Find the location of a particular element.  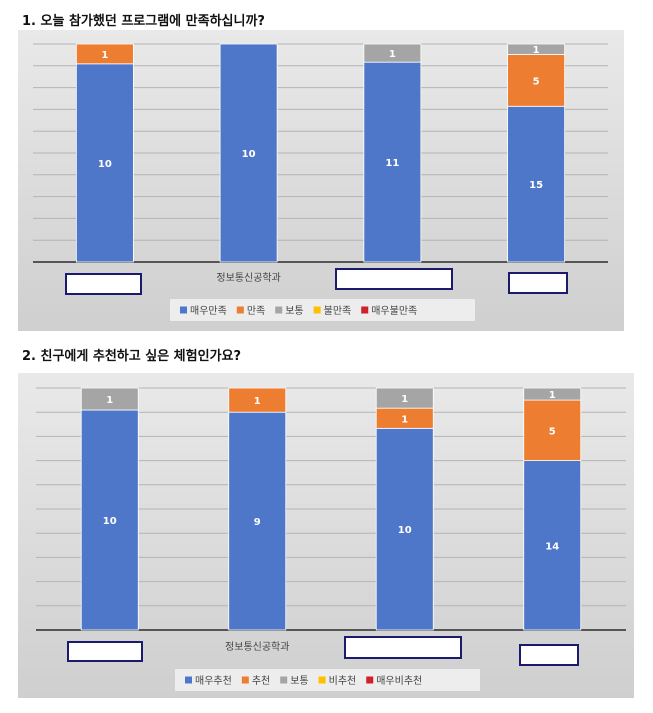

legend-label: 불만족 is located at coordinates (338, 311).